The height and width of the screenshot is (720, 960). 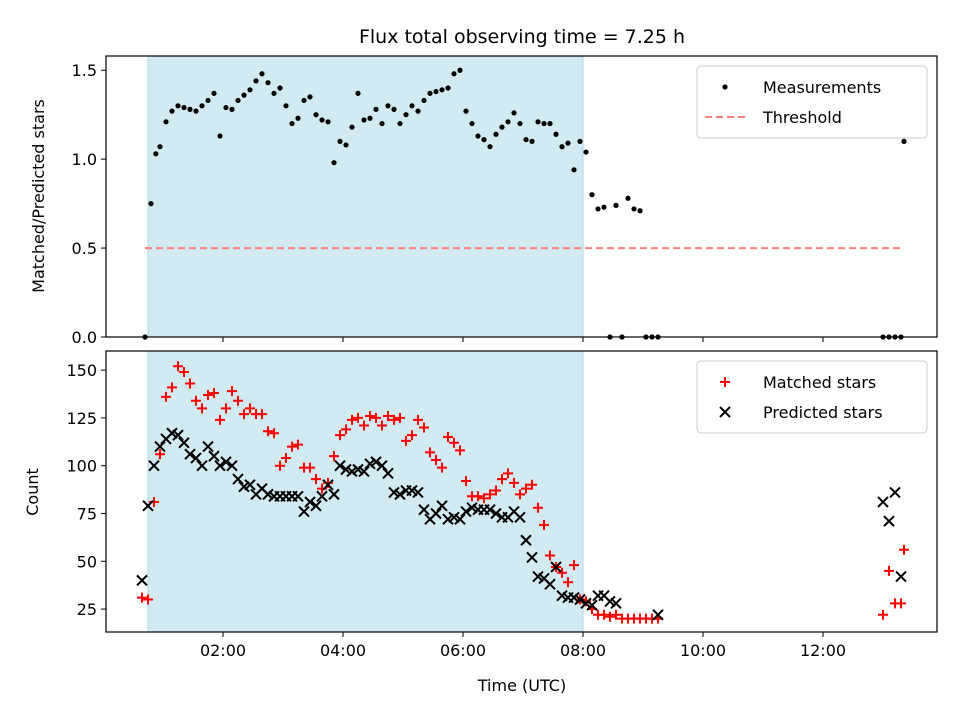 I want to click on x-tick-label: 06:00, so click(x=463, y=650).